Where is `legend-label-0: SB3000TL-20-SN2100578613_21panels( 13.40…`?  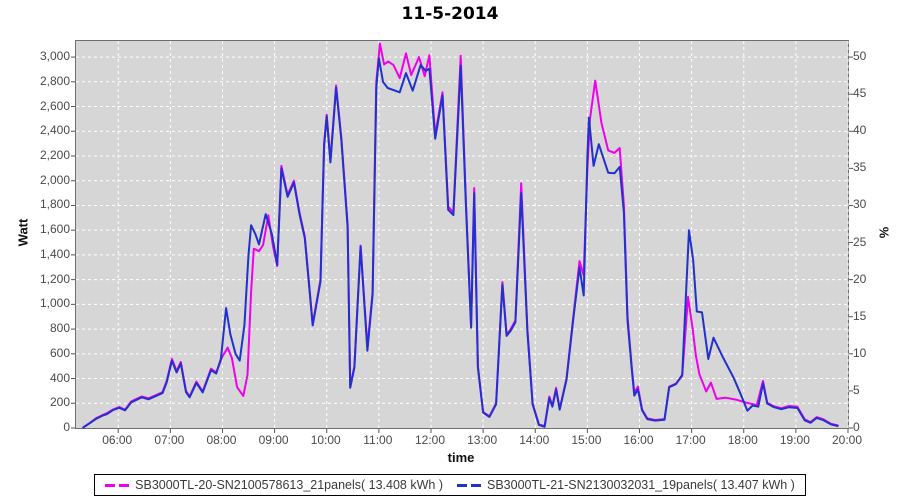 legend-label-0: SB3000TL-20-SN2100578613_21panels( 13.40… is located at coordinates (289, 485).